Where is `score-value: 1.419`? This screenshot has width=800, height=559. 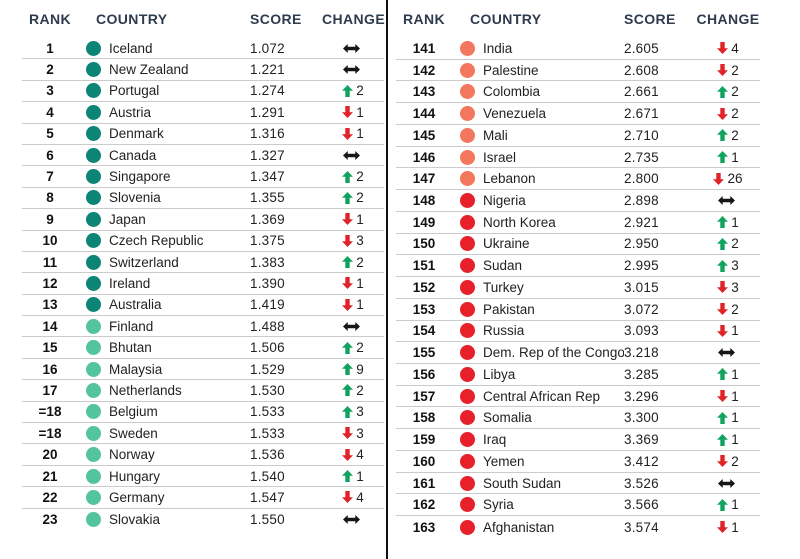 score-value: 1.419 is located at coordinates (267, 305).